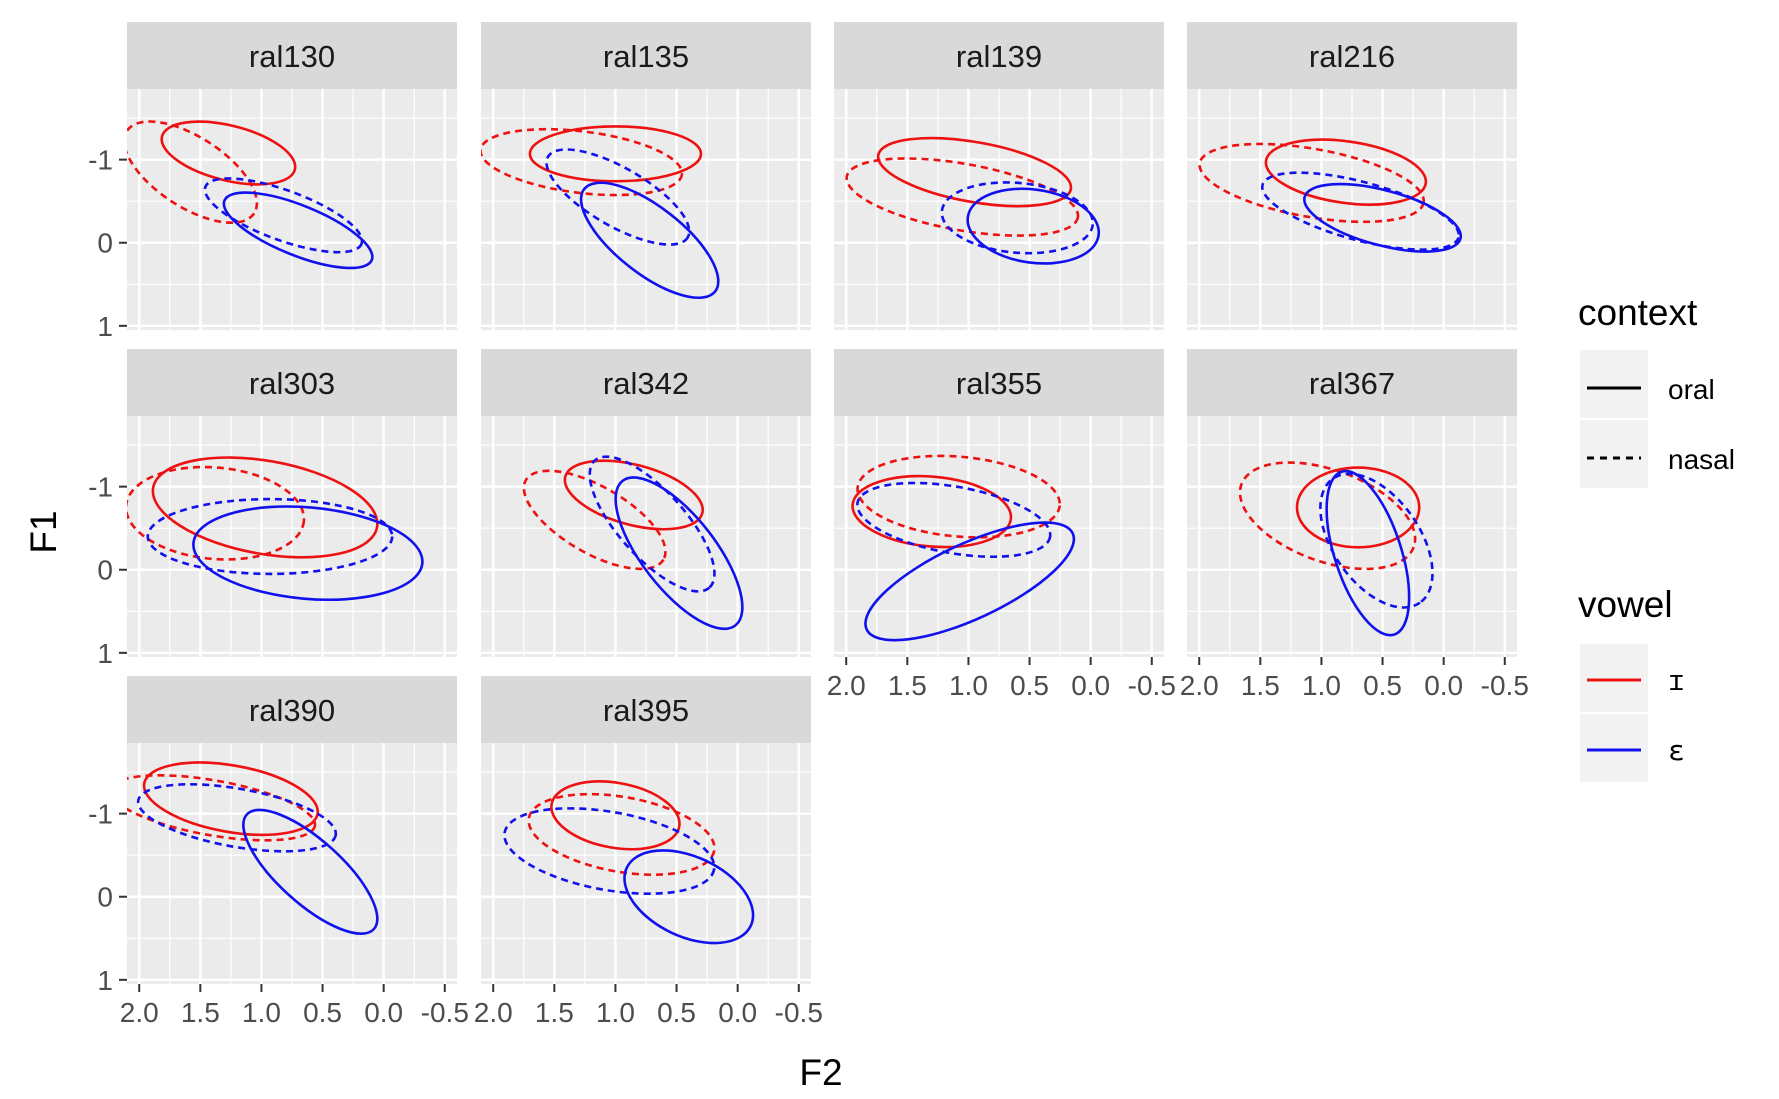 The image size is (1779, 1099). Describe the element at coordinates (292, 383) in the screenshot. I see `panel-title: ral303` at that location.